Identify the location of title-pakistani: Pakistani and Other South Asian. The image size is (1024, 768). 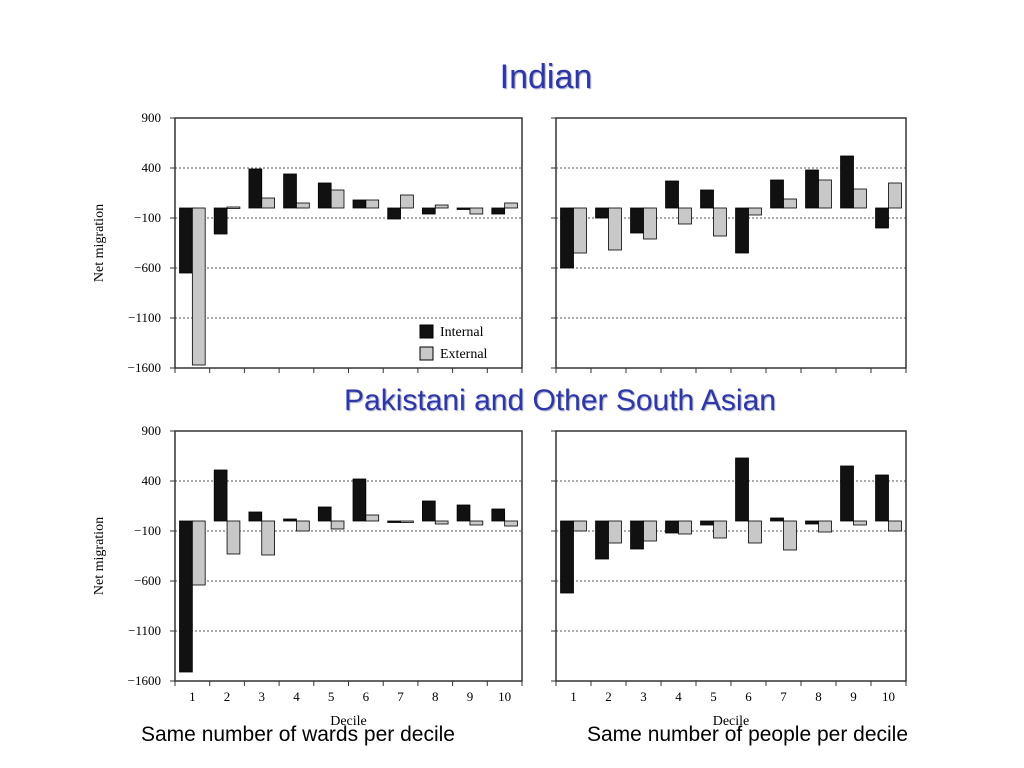
(560, 400).